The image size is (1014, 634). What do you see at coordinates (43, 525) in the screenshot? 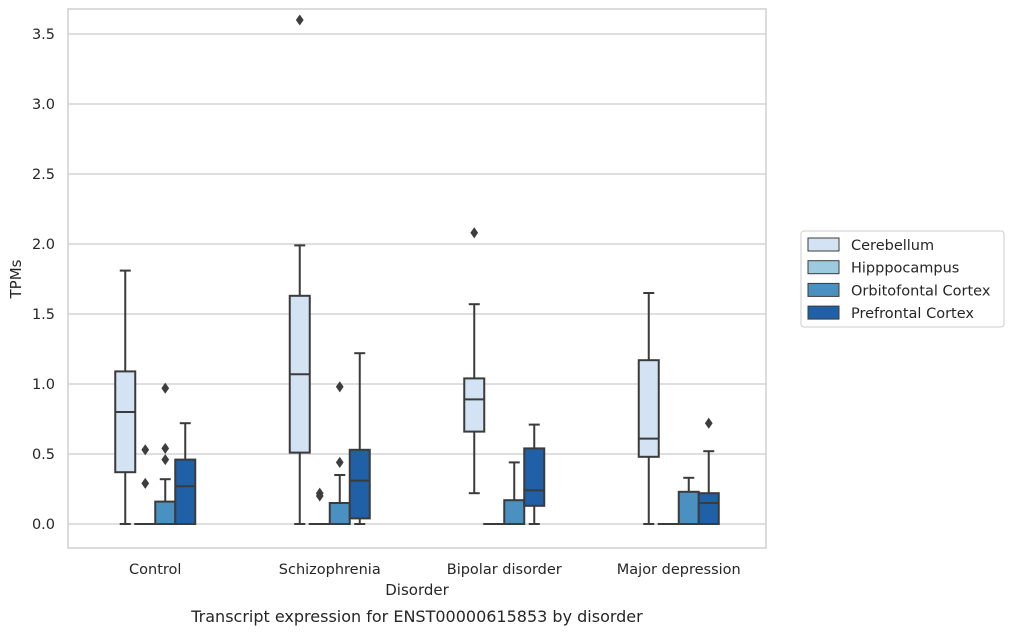
I see `y-tick-label: 0.0` at bounding box center [43, 525].